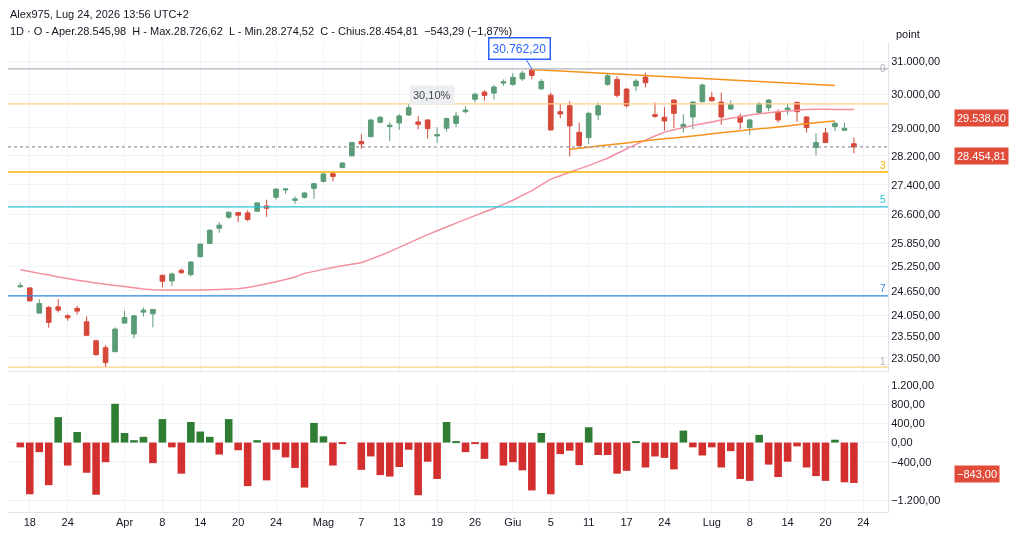  I want to click on annotation: 5, so click(883, 199).